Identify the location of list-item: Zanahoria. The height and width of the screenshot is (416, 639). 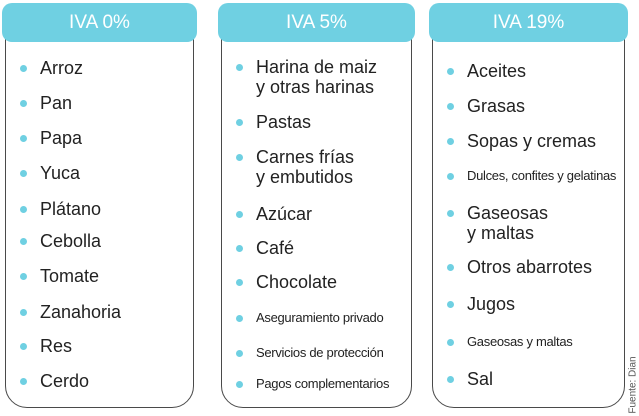
(103, 312).